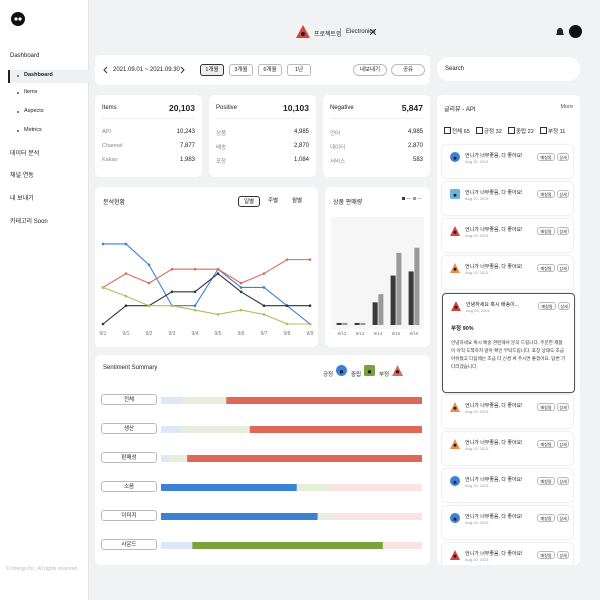 This screenshot has height=600, width=600. What do you see at coordinates (370, 70) in the screenshot?
I see `action-button: 내보내기` at bounding box center [370, 70].